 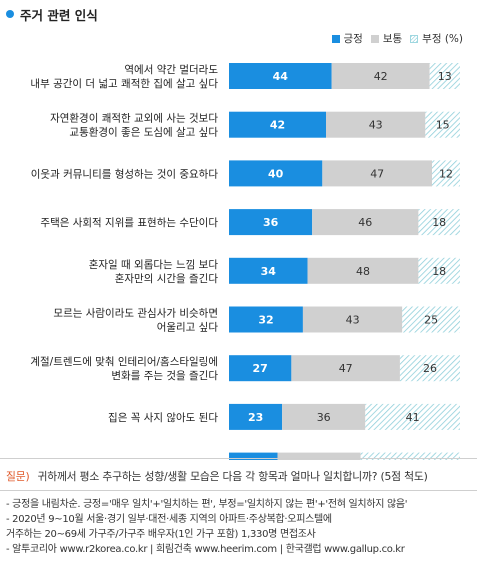 What do you see at coordinates (335, 38) in the screenshot?
I see `legend-swatch-positive` at bounding box center [335, 38].